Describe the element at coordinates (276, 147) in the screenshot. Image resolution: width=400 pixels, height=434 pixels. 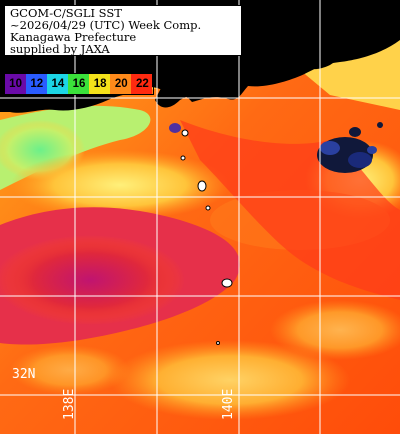
I see `cloud-mask` at that location.